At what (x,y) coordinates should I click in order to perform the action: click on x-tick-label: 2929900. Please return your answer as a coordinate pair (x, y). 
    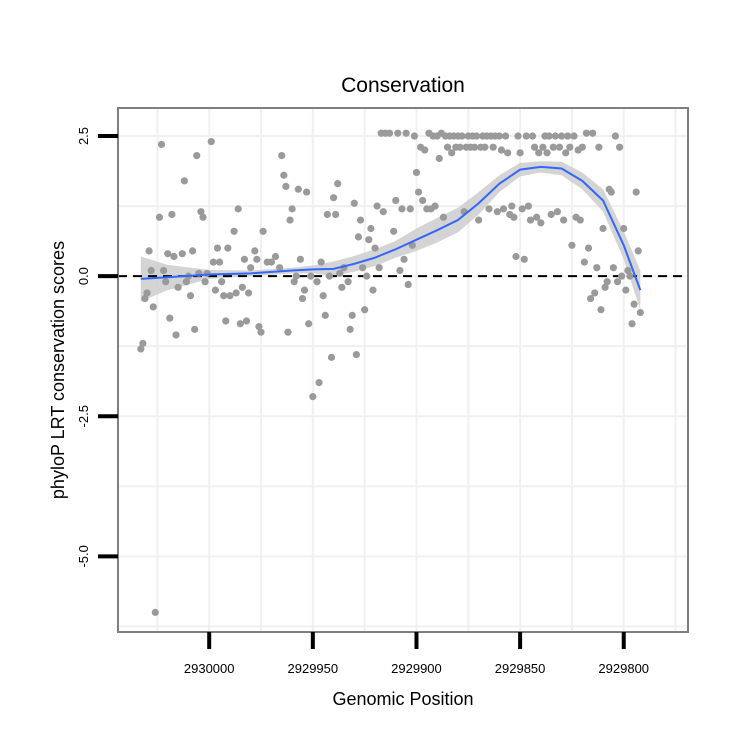
    Looking at the image, I should click on (416, 668).